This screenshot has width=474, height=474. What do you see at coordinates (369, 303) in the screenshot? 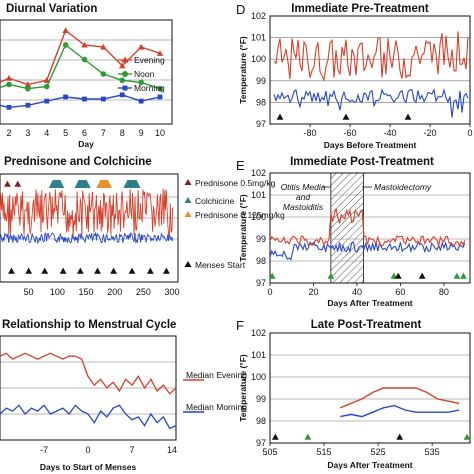
I see `panel-post-xlabel: Days After Treatment` at bounding box center [369, 303].